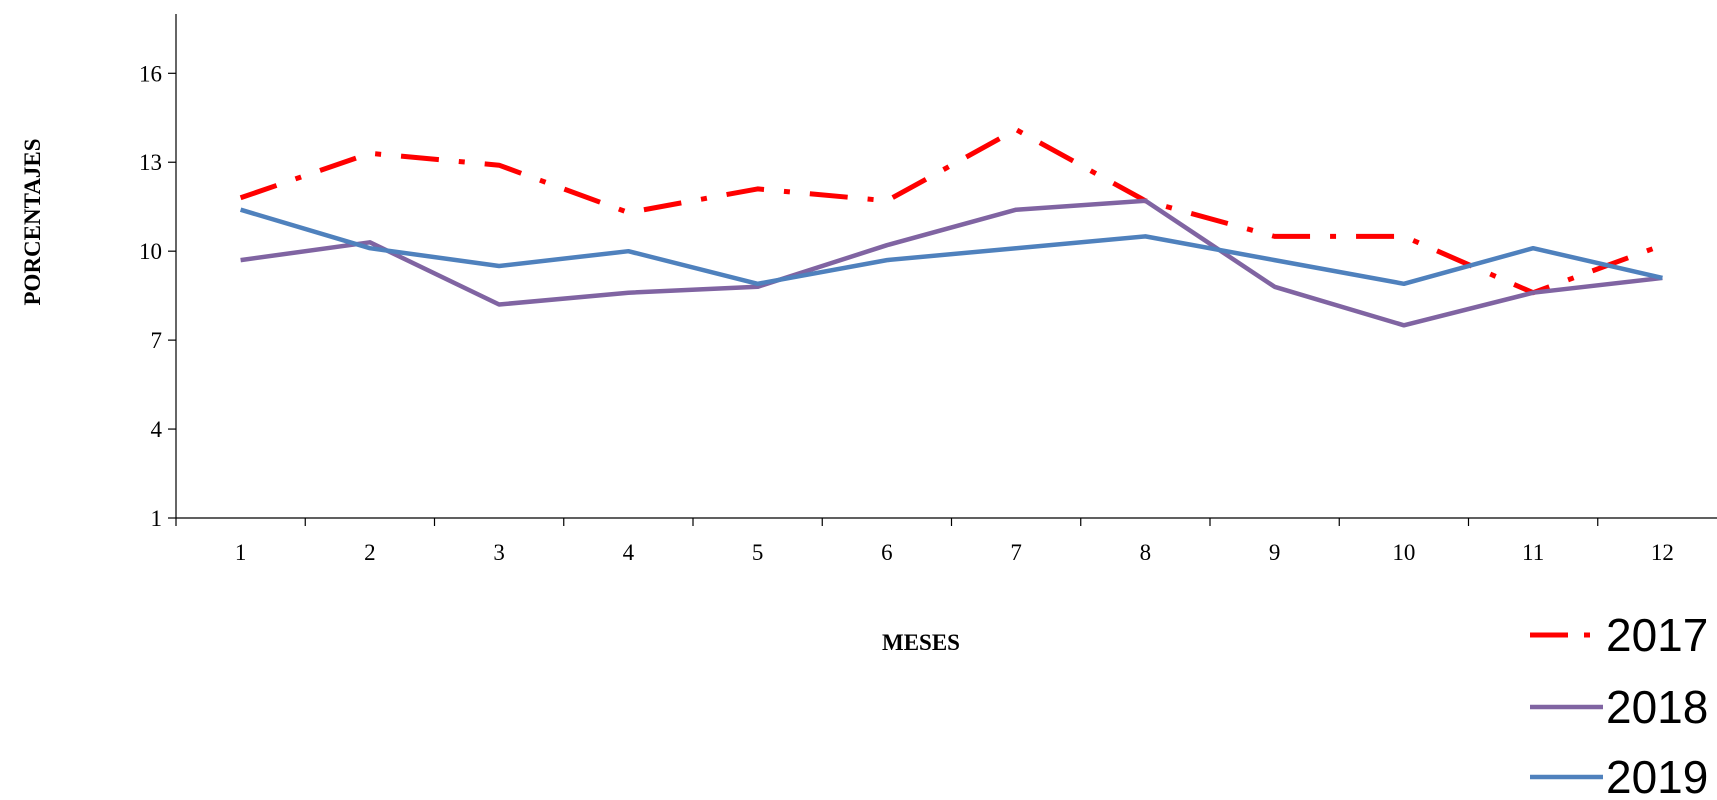 This screenshot has width=1717, height=800. Describe the element at coordinates (758, 552) in the screenshot. I see `x-tick-label: 5` at that location.